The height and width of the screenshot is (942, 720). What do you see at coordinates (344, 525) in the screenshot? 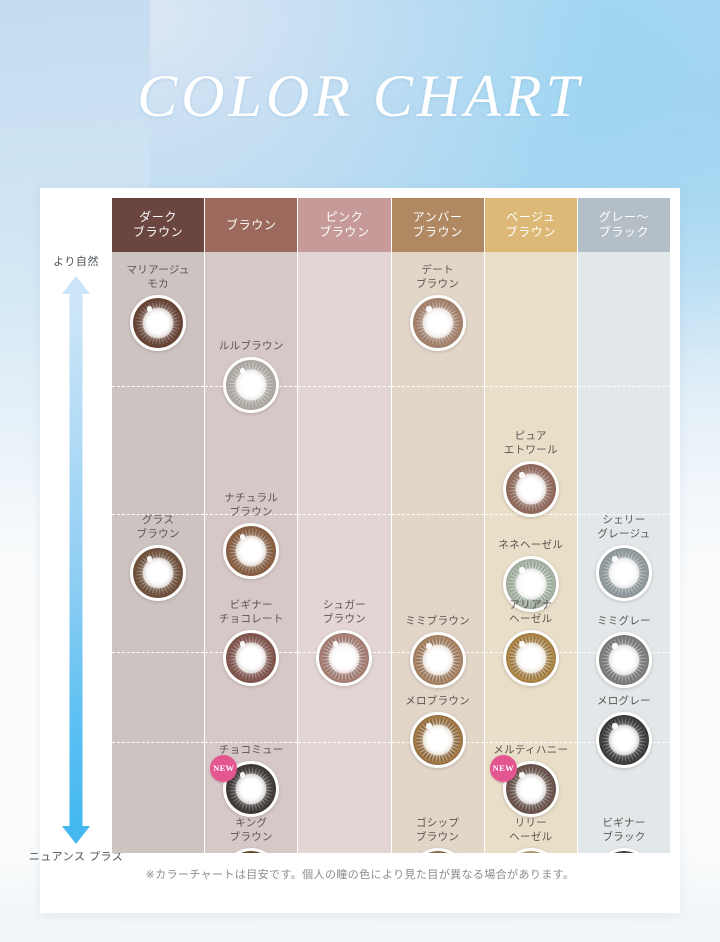
I see `chart-column: ピンク ブラウンシュガー ブラウン` at bounding box center [344, 525].